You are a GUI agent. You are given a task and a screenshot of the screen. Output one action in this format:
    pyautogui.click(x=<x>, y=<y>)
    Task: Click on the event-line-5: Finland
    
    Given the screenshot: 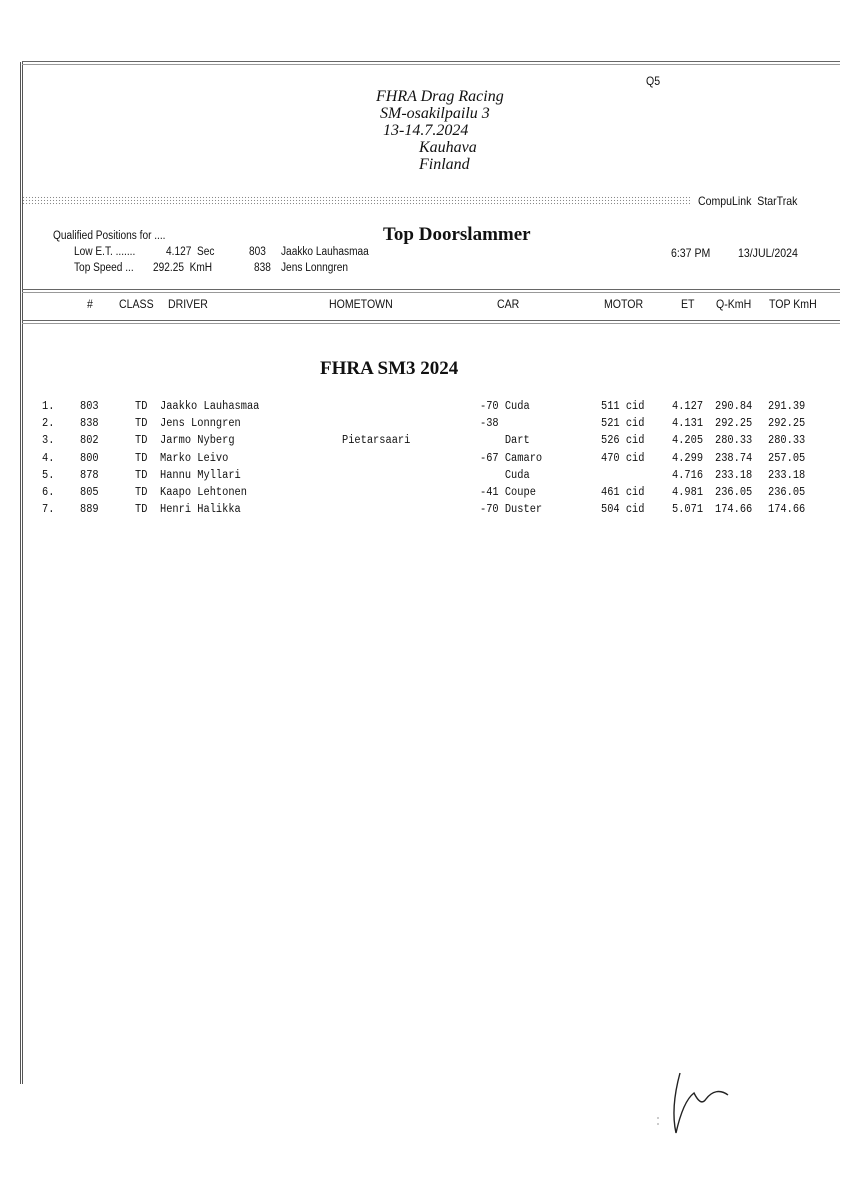 What is the action you would take?
    pyautogui.click(x=444, y=164)
    